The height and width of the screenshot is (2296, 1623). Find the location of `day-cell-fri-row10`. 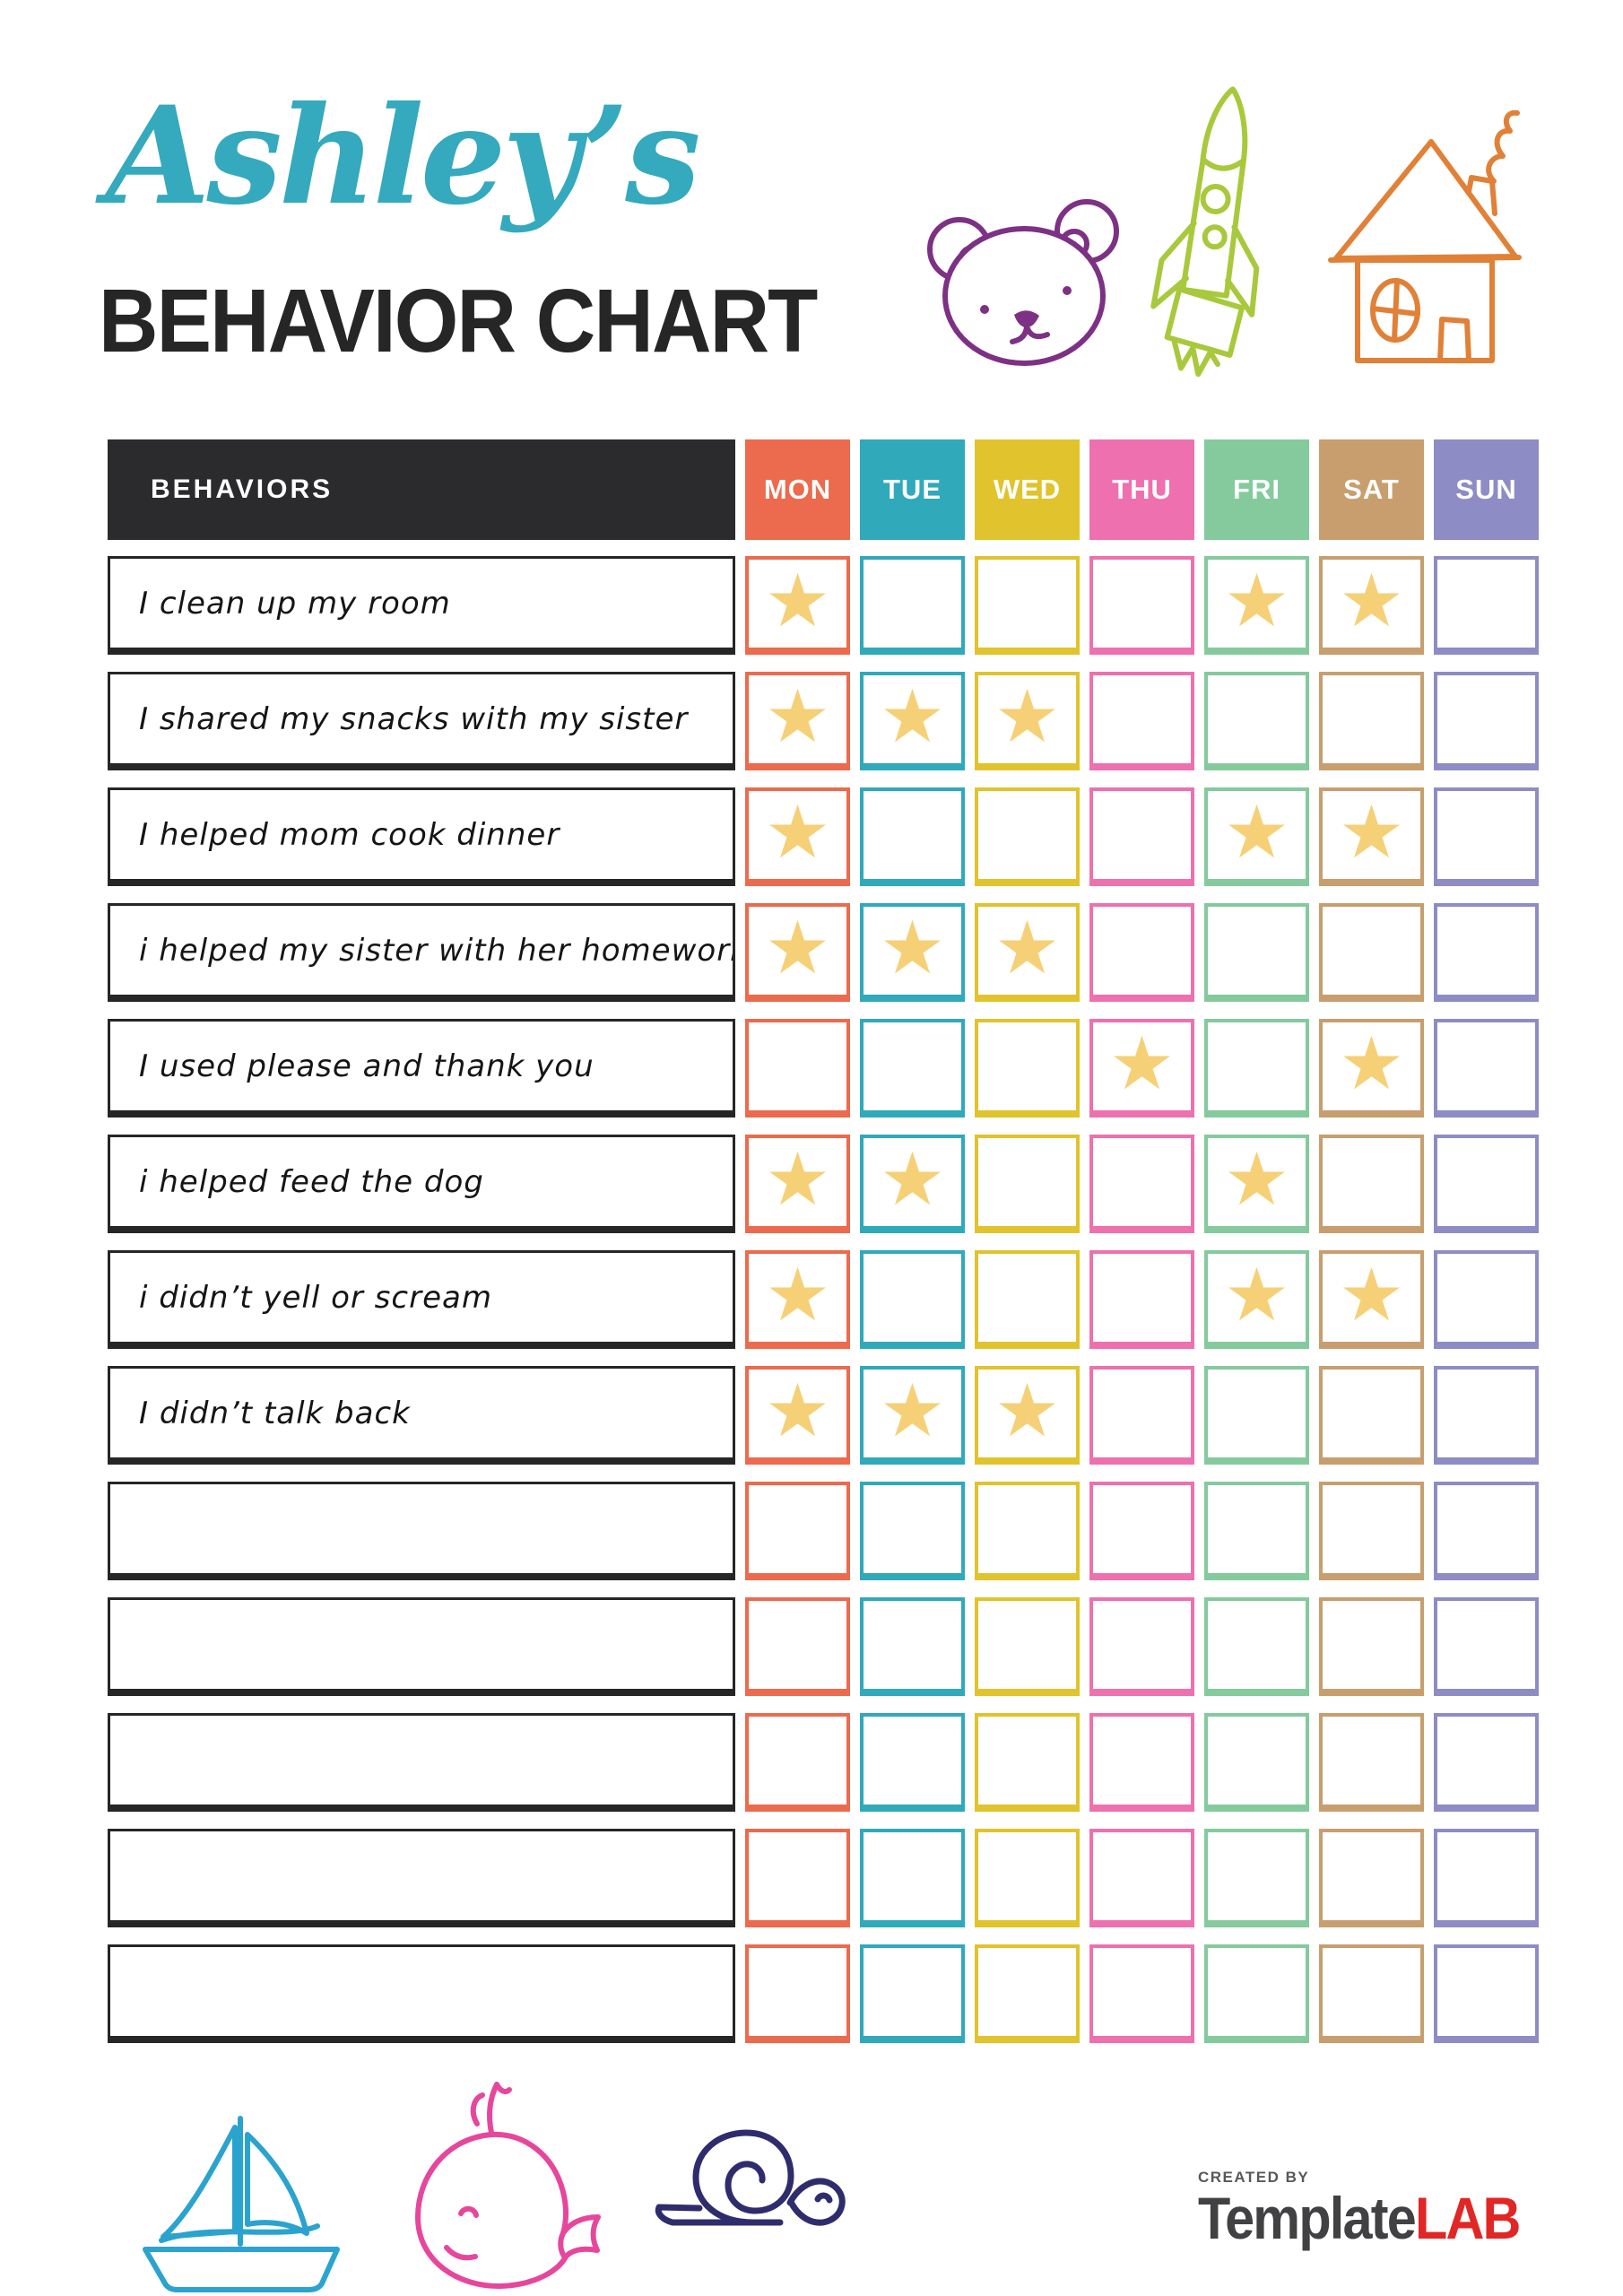

day-cell-fri-row10 is located at coordinates (1256, 1646).